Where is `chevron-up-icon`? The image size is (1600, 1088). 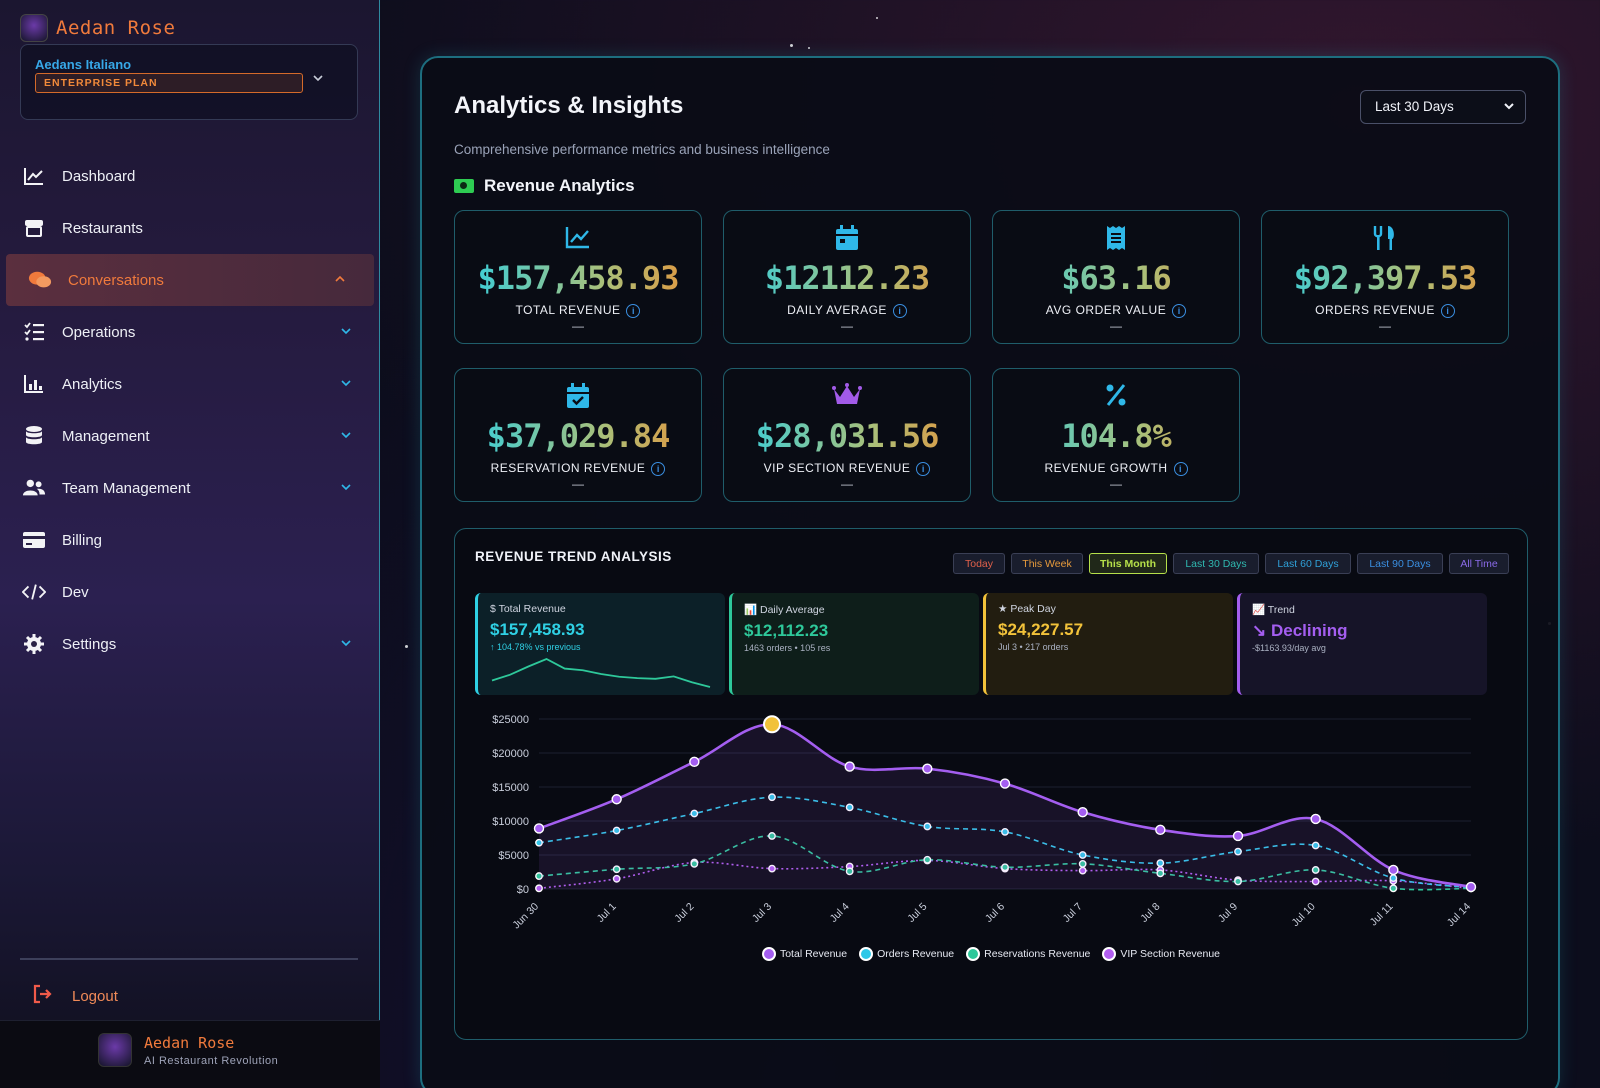
chevron-up-icon is located at coordinates (340, 280).